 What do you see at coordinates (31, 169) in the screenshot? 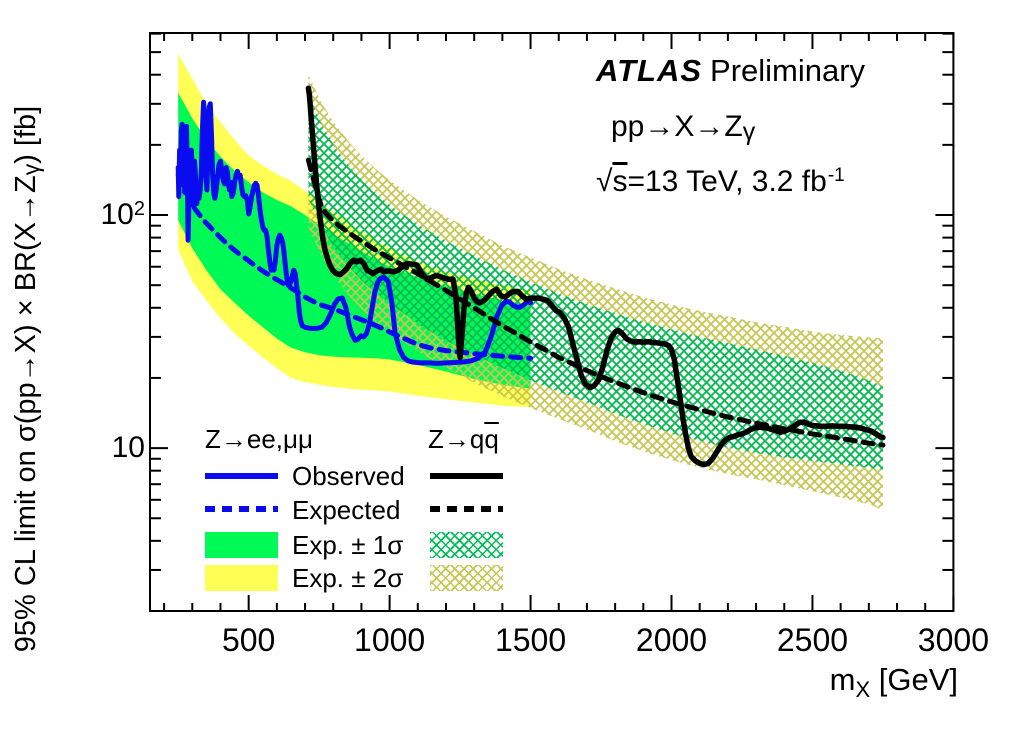
I see `y-axis-title-gamma: γ` at bounding box center [31, 169].